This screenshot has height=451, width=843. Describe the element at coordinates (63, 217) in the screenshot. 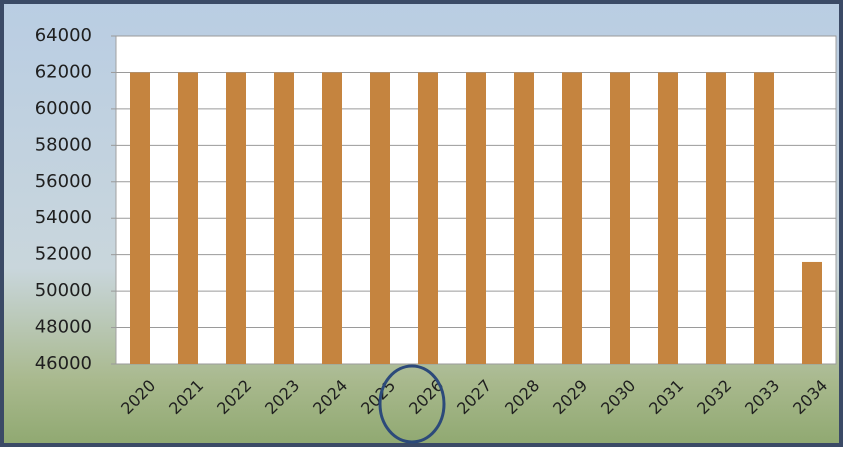

I see `y-tick-label: 54000` at that location.